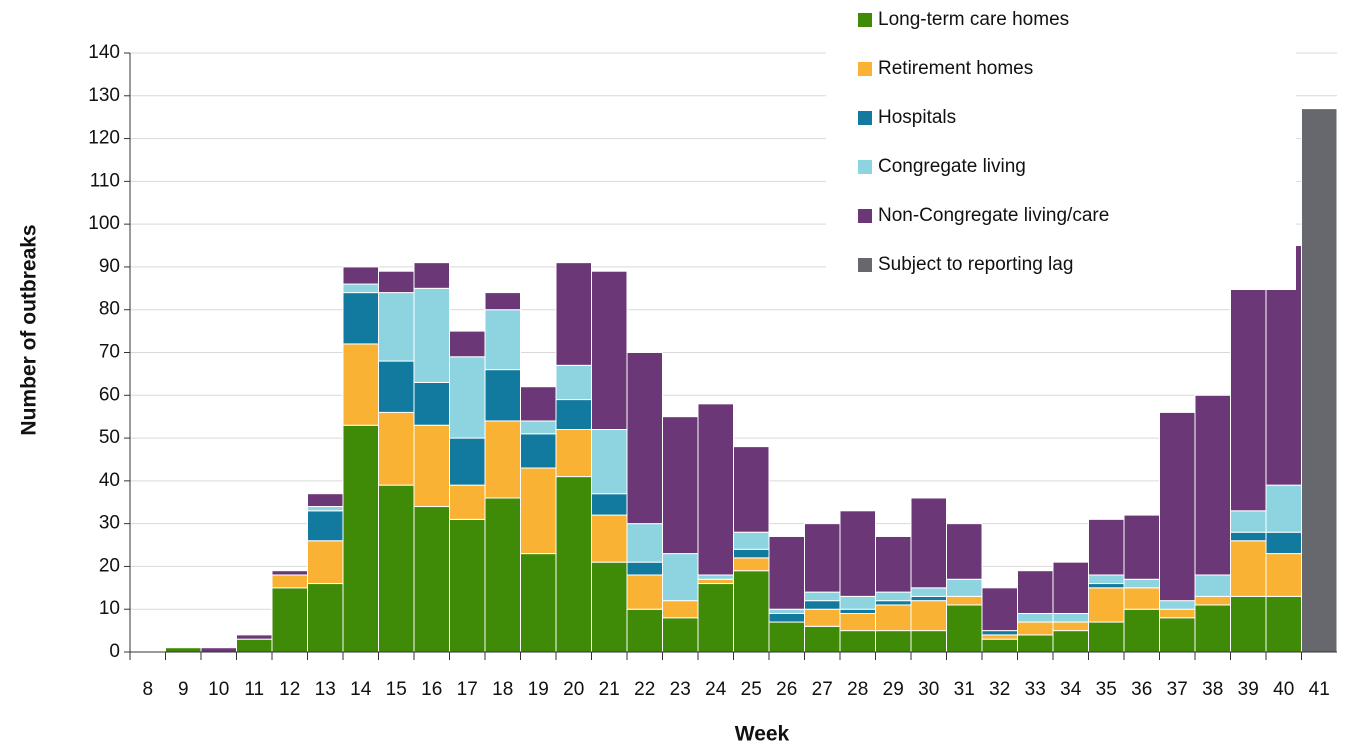 This screenshot has height=748, width=1346. Describe the element at coordinates (502, 689) in the screenshot. I see `x-tick-label: 18` at that location.